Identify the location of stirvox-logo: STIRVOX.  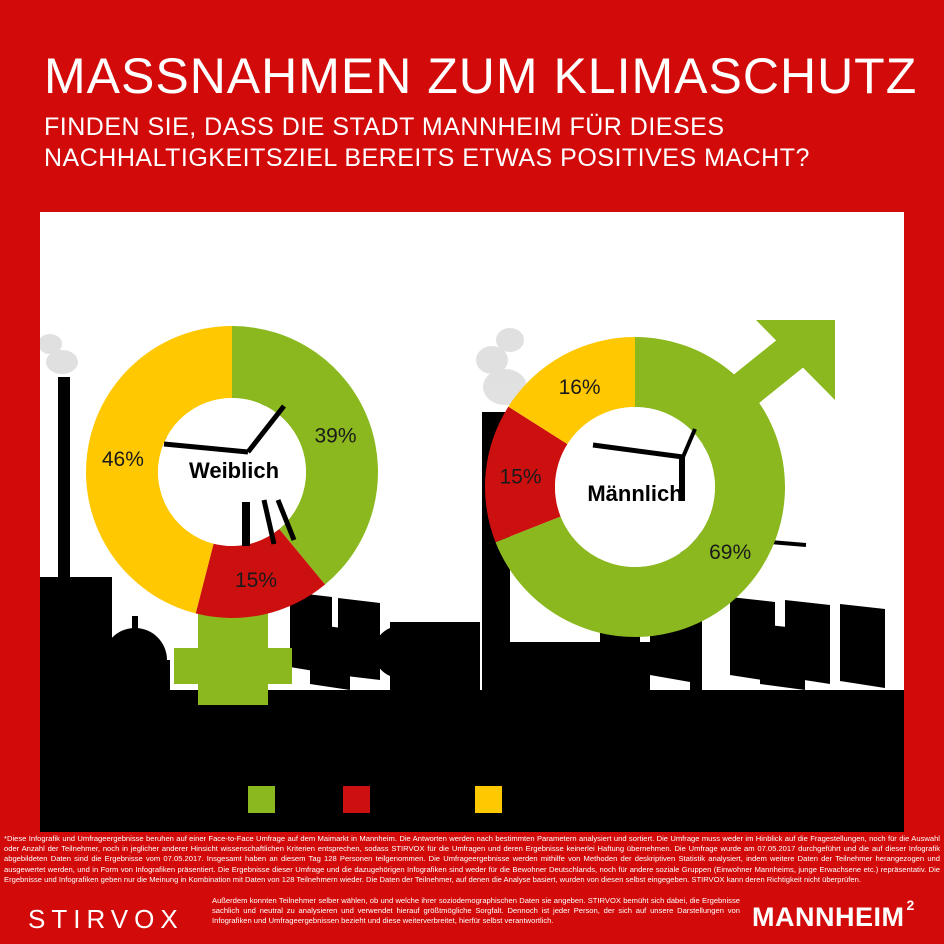
(106, 919).